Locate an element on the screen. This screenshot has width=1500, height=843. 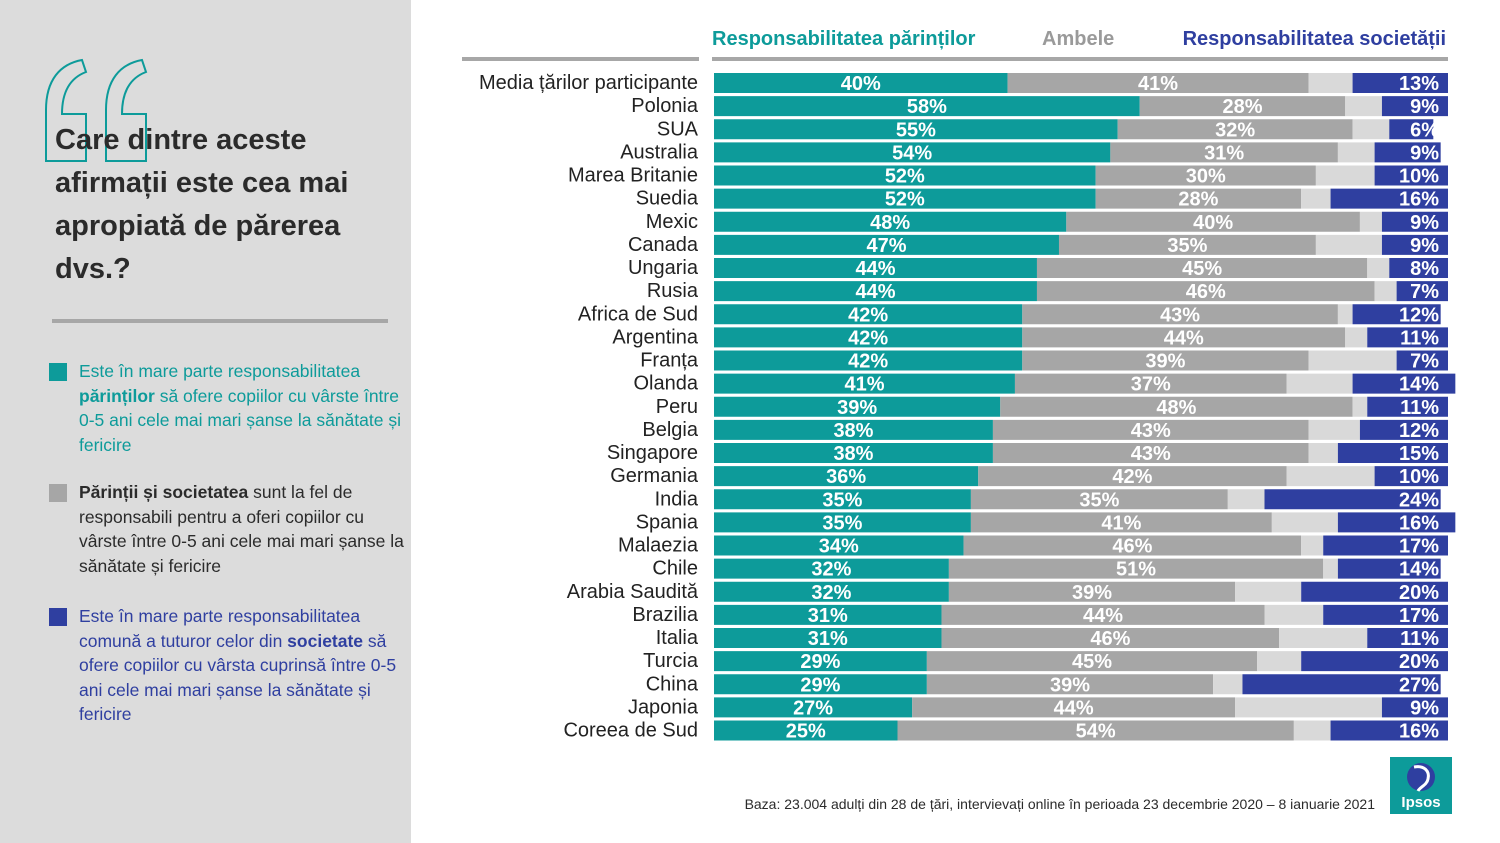
series-header-both: Ambele is located at coordinates (1078, 39).